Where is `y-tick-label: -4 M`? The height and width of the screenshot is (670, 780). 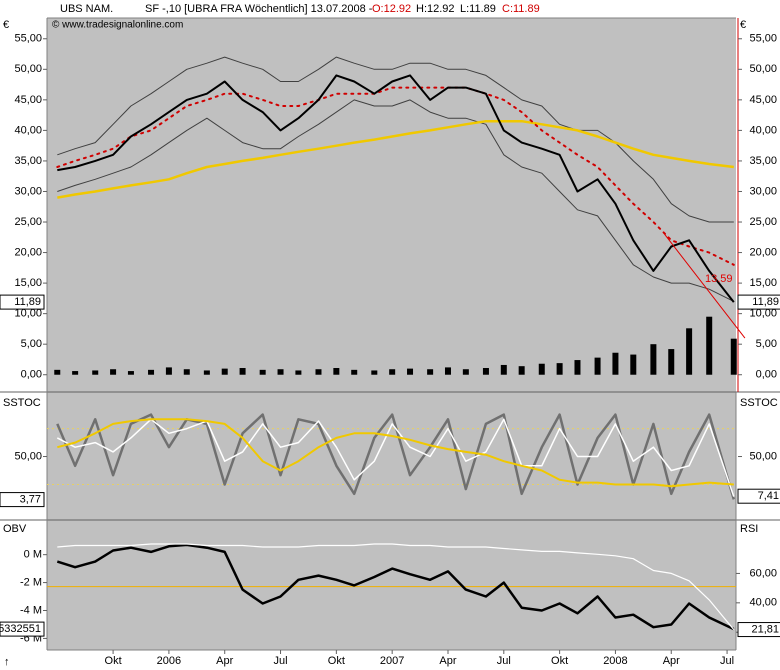 y-tick-label: -4 M is located at coordinates (31, 610).